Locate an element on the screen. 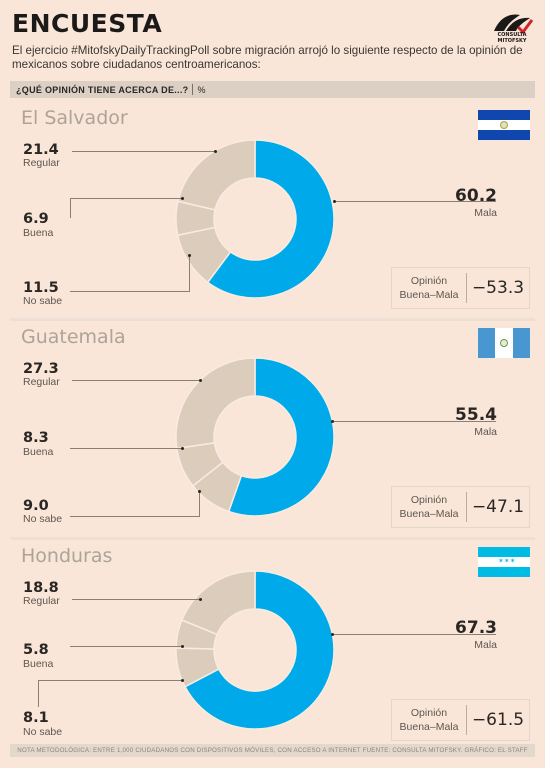  honduras-flag-icon: ✶✶✶ is located at coordinates (504, 562).